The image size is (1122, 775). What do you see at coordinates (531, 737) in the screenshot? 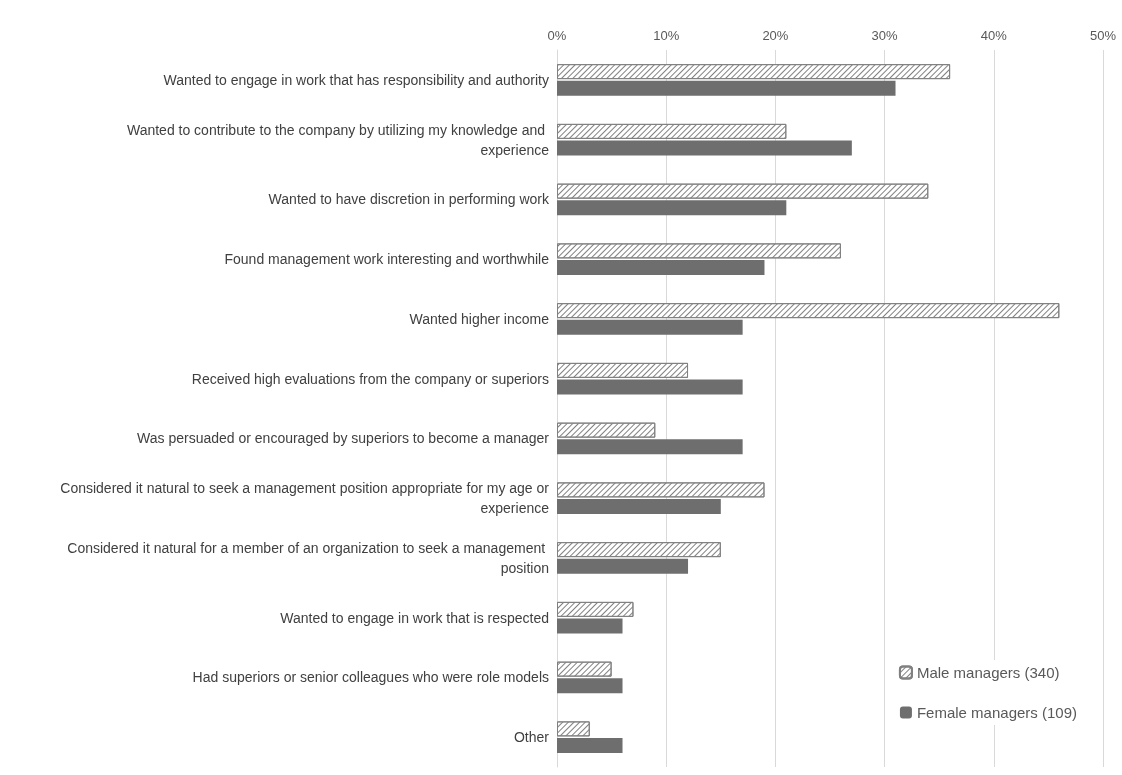
I see `y-tick-label: Other` at bounding box center [531, 737].